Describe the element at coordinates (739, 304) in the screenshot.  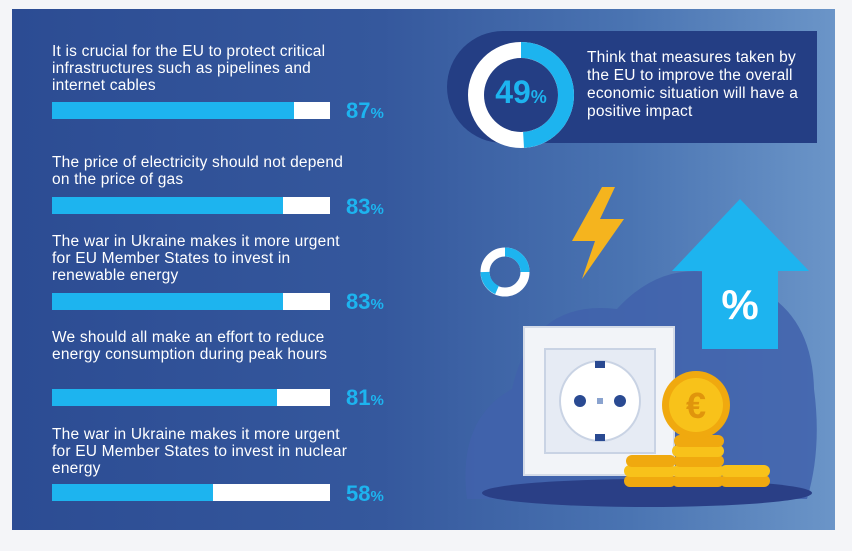
I see `arrow-symbol: %` at that location.